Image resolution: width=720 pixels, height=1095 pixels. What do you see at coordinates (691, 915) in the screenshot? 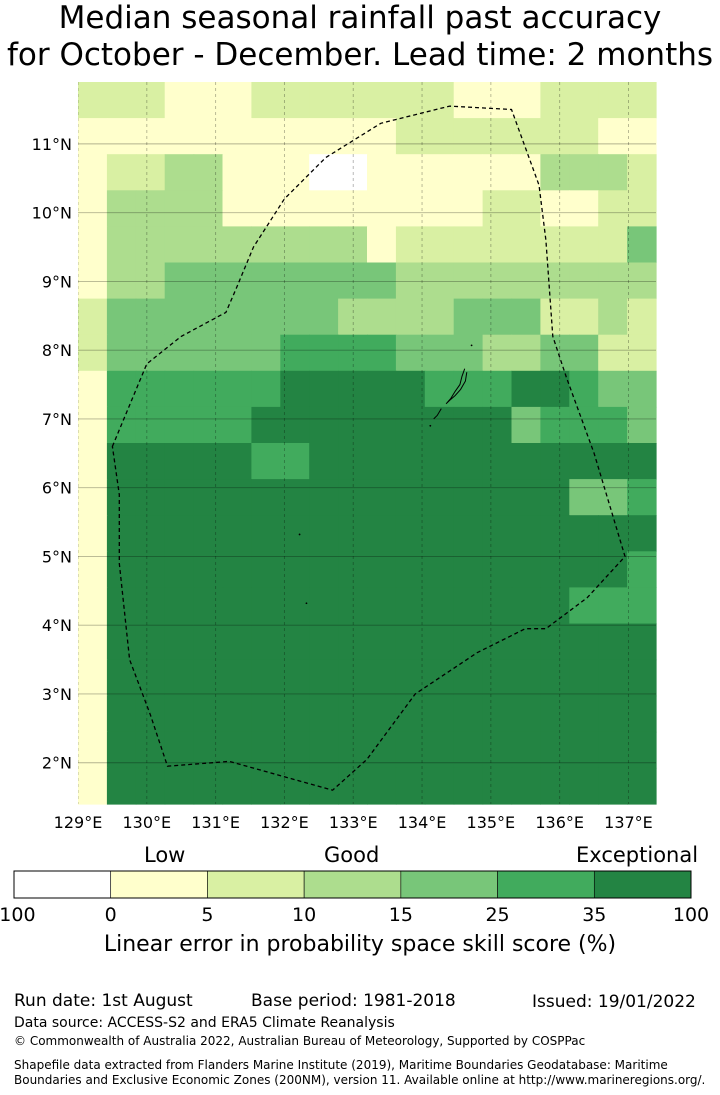
I see `colorbar-tick-label: 100` at bounding box center [691, 915].